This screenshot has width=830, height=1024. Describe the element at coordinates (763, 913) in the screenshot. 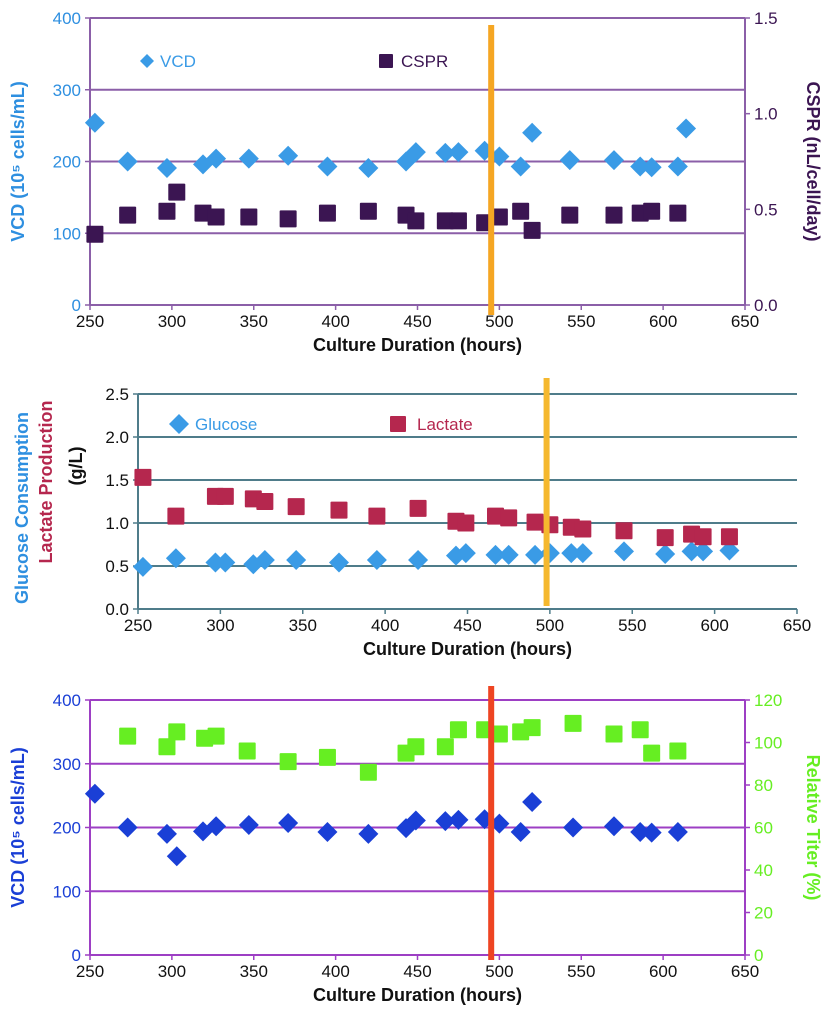

I see `y2-tick-label: 20` at that location.